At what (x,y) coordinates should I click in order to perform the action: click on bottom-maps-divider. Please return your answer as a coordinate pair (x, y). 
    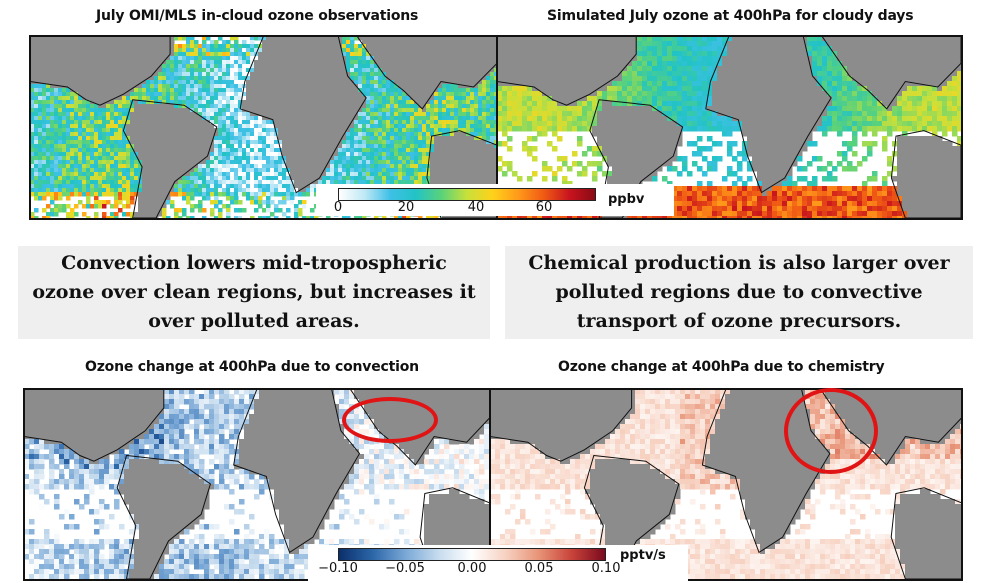
    Looking at the image, I should click on (490, 484).